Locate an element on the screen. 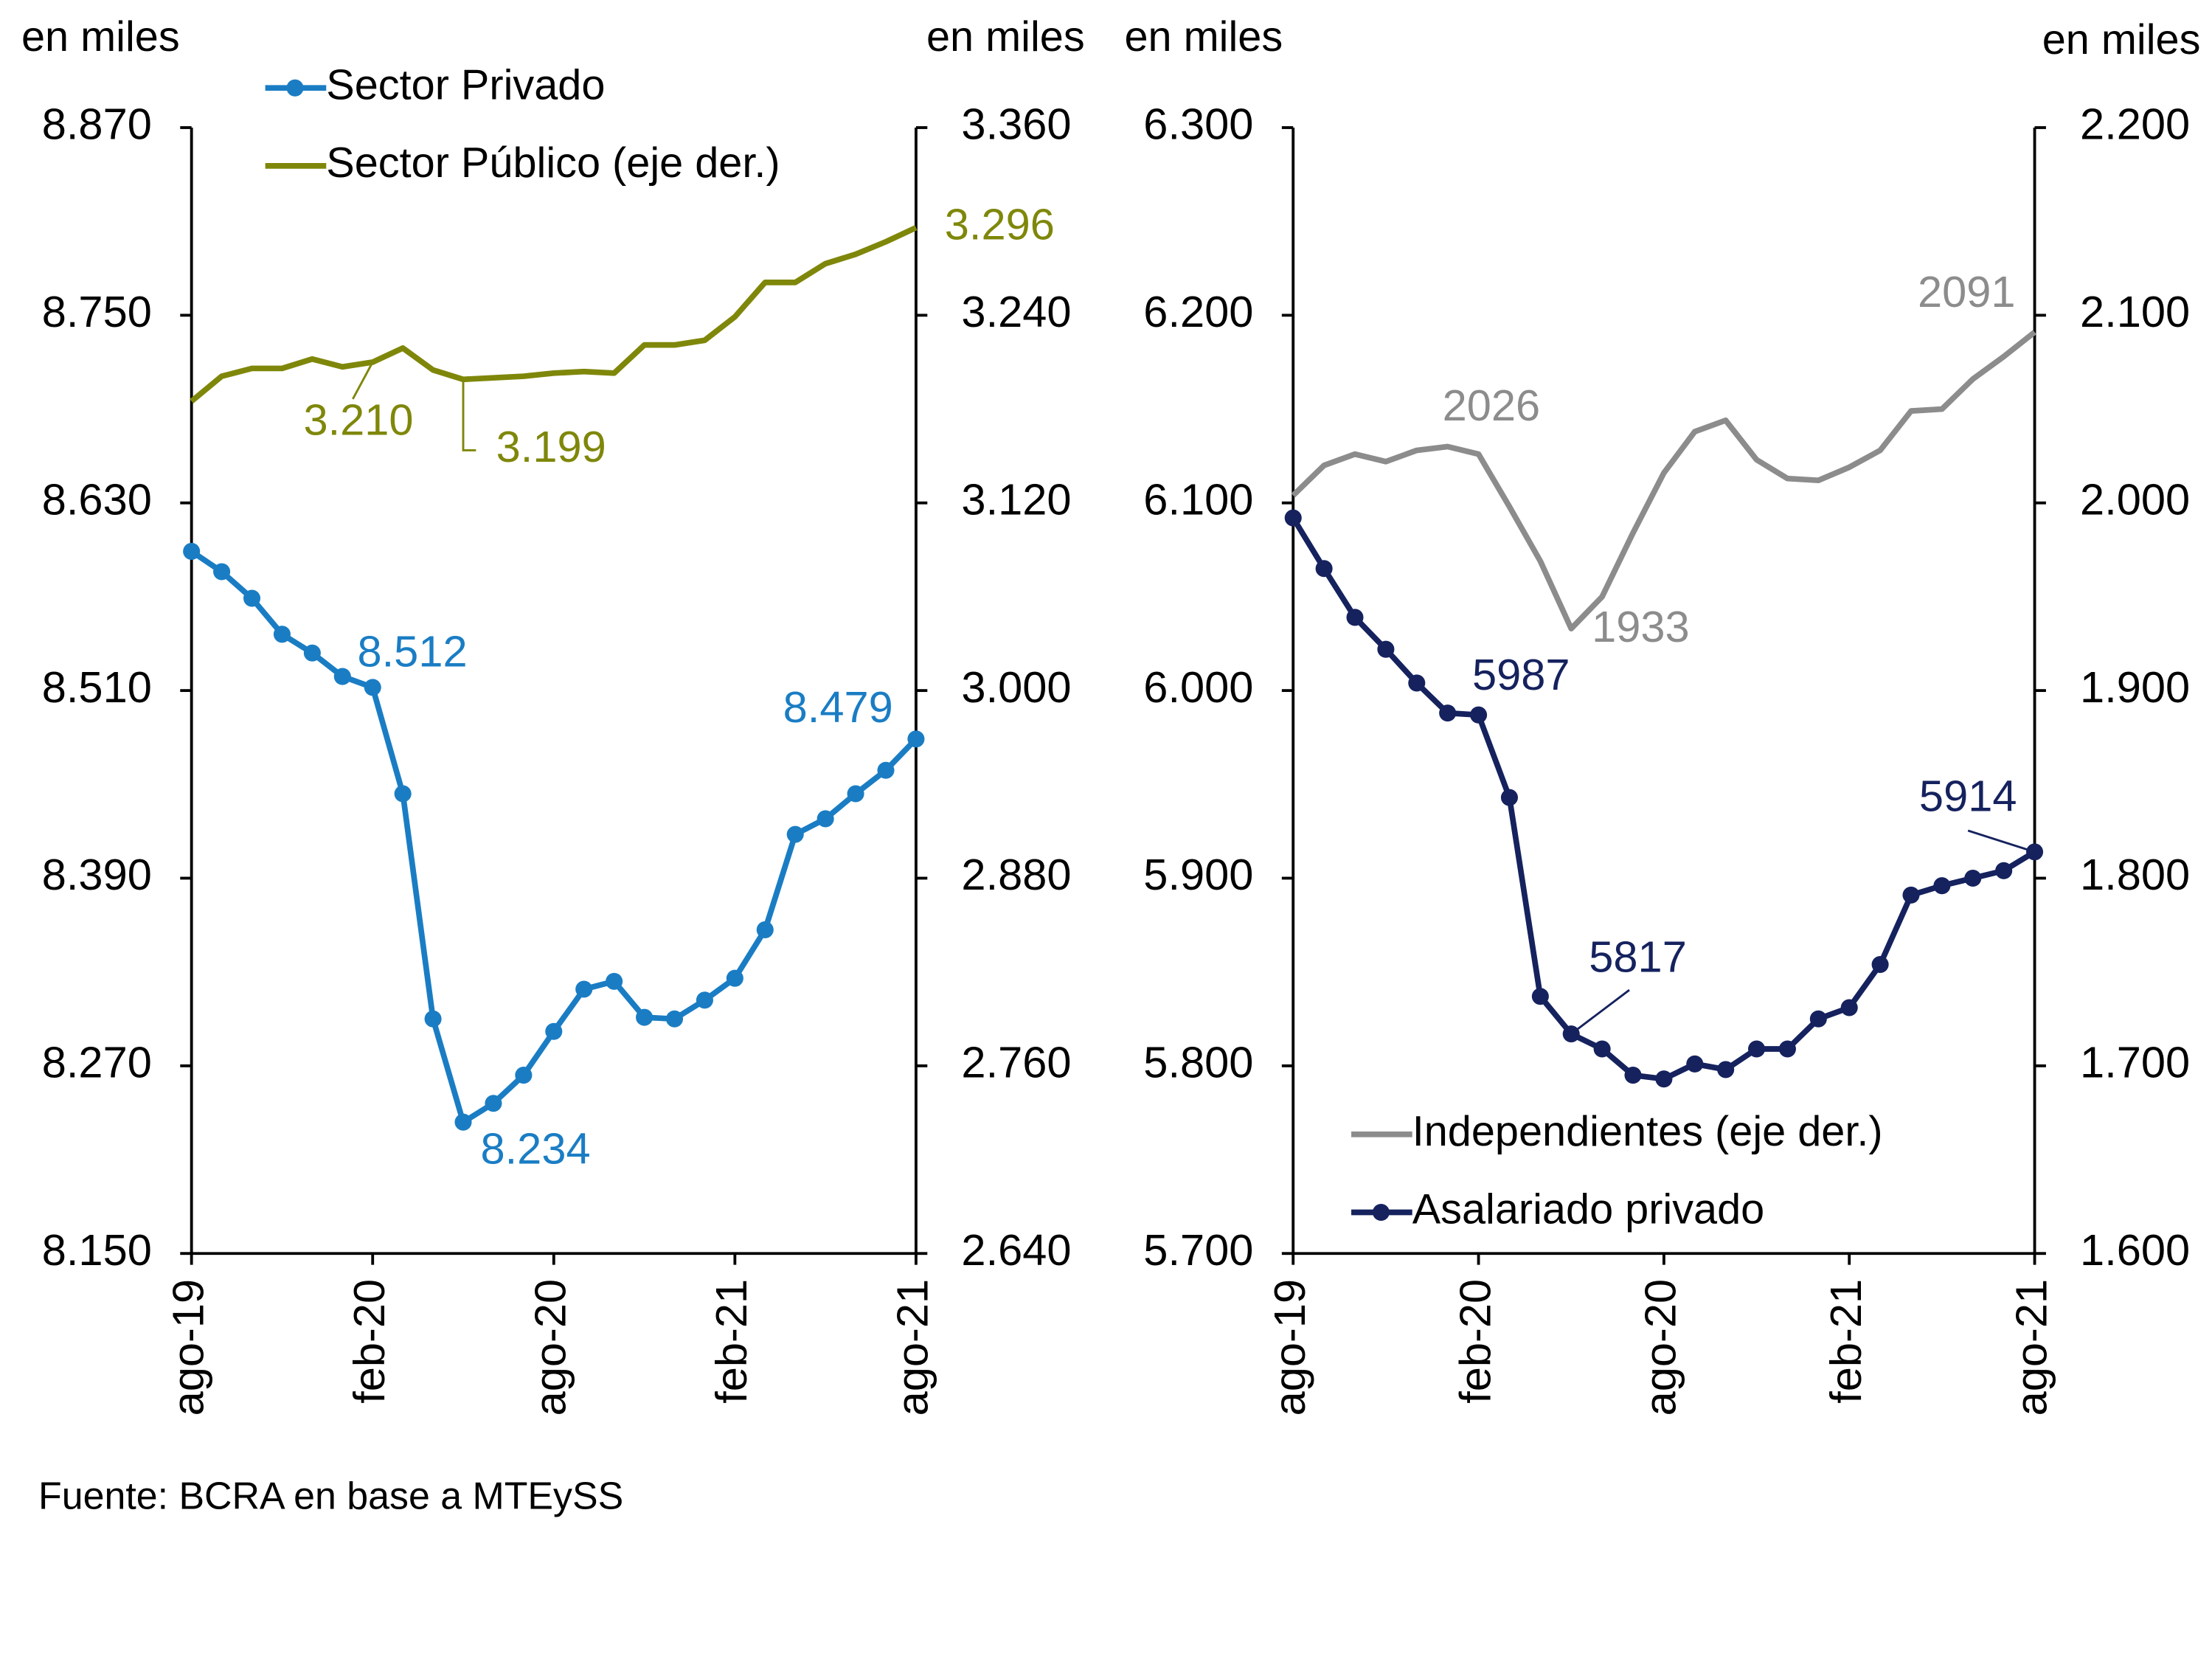  y-tick-label: 8.630 is located at coordinates (97, 499).